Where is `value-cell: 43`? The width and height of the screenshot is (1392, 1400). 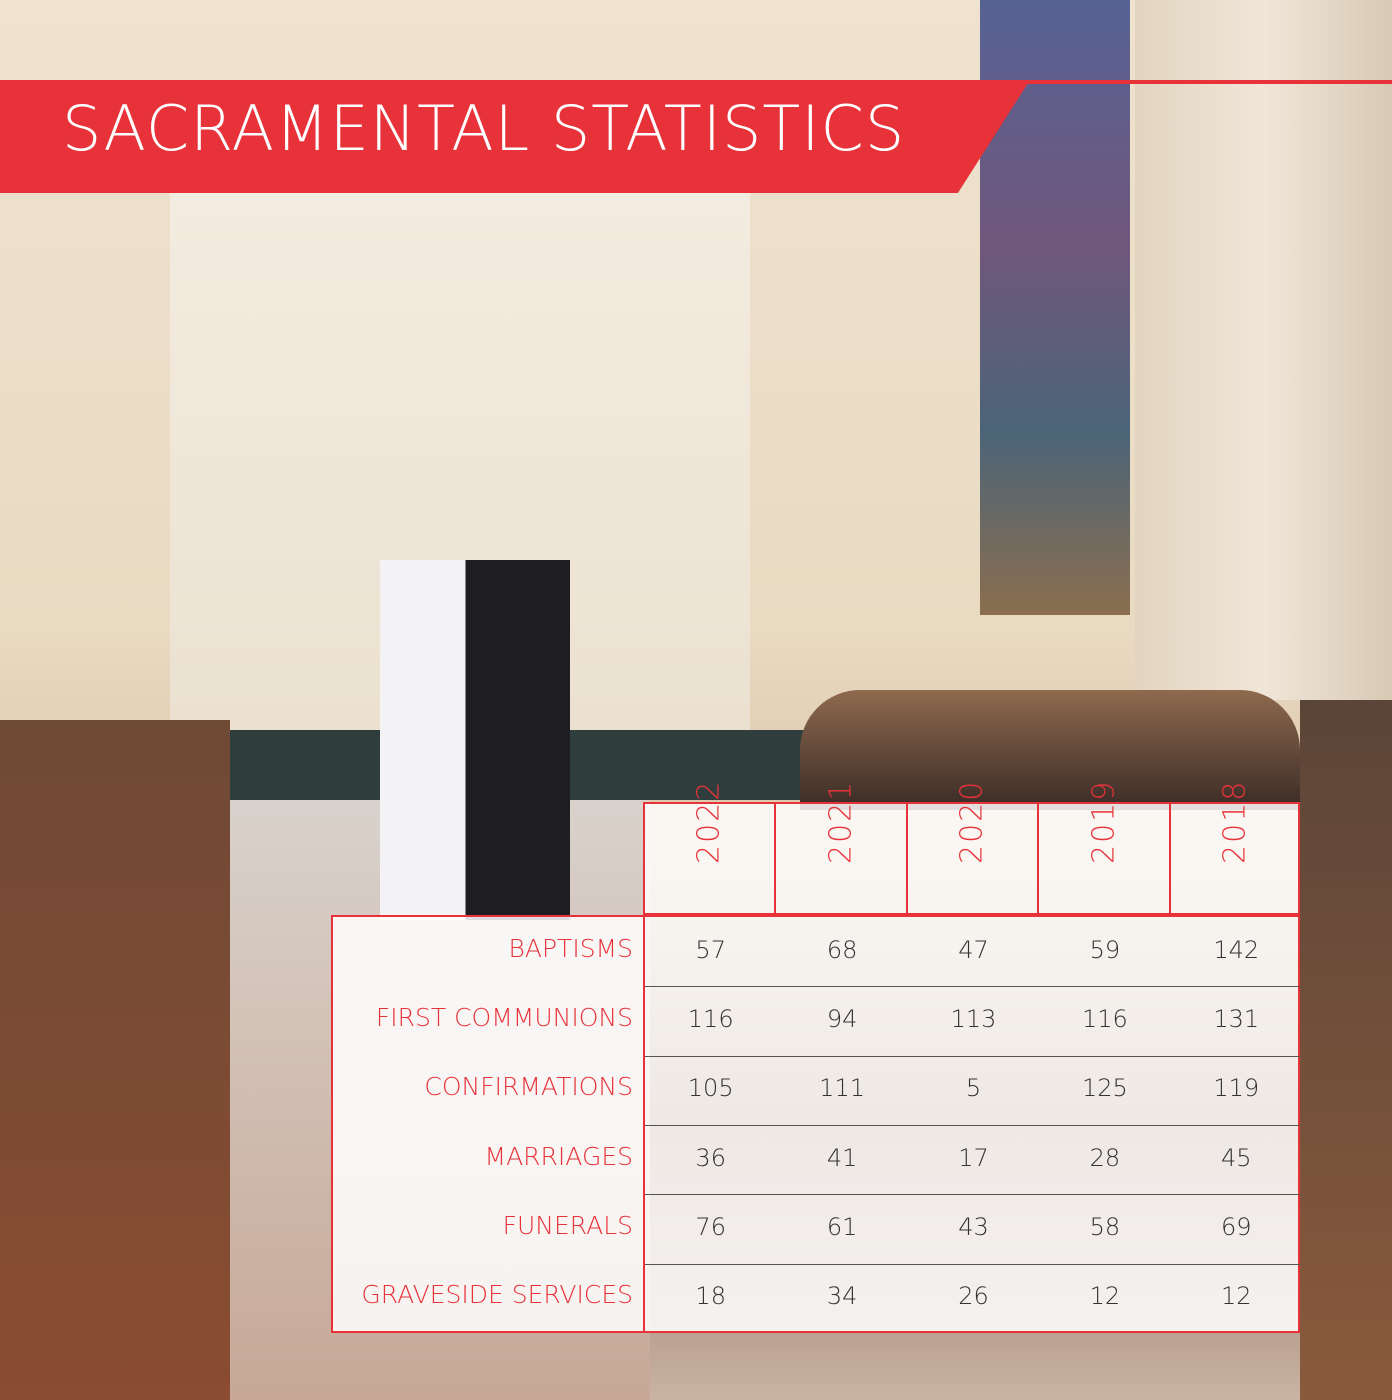
value-cell: 43 is located at coordinates (973, 1227).